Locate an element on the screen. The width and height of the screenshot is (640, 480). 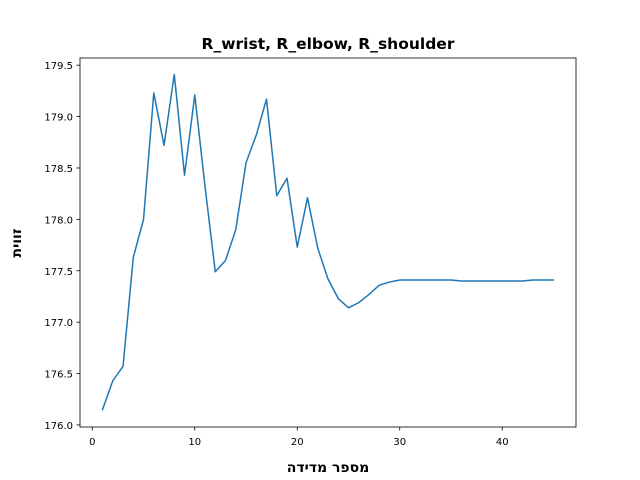
y-tick-label: 177.0 is located at coordinates (58, 323).